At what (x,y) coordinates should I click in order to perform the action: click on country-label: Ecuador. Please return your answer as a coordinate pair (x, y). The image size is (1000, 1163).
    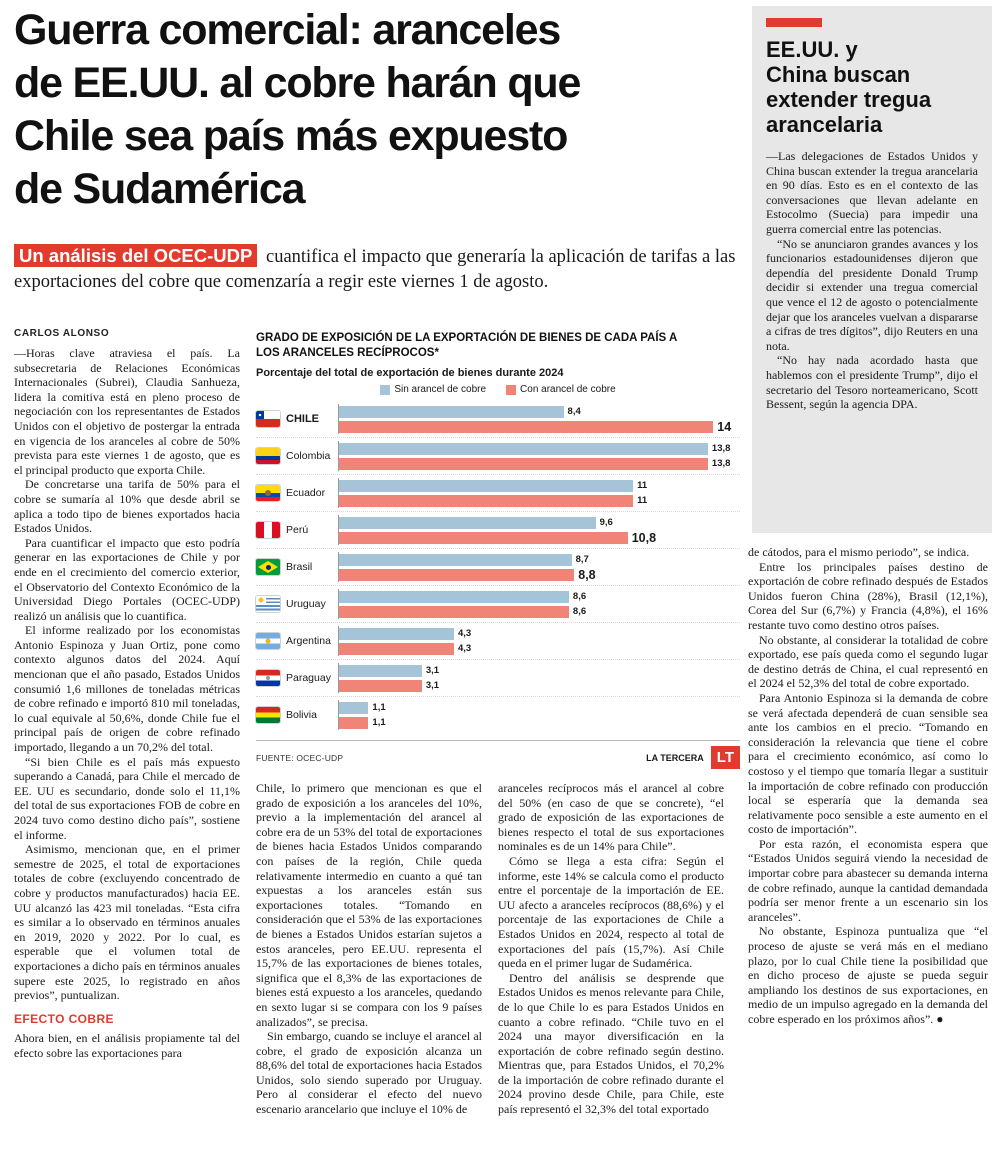
    Looking at the image, I should click on (306, 493).